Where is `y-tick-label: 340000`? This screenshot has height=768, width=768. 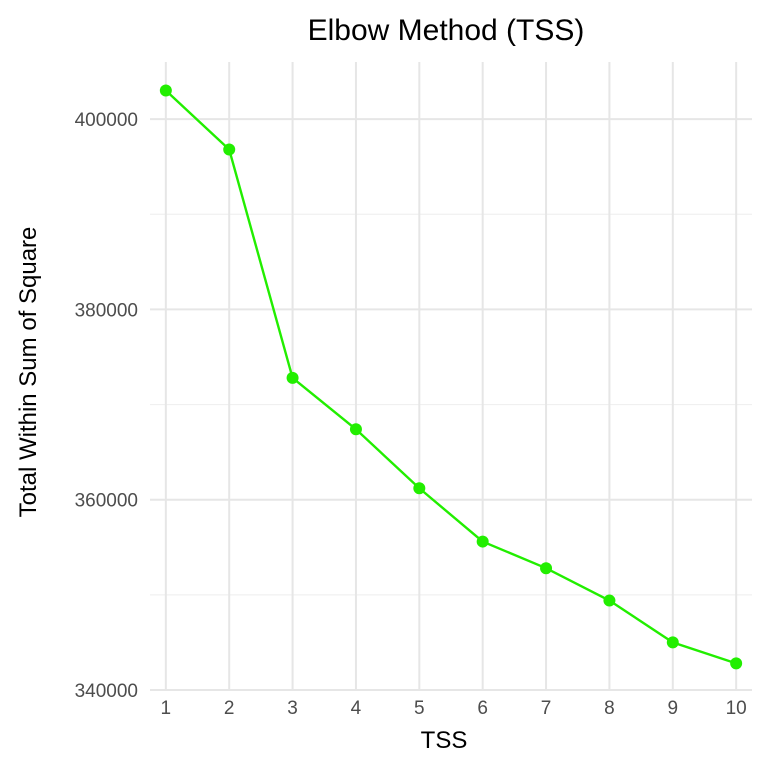
y-tick-label: 340000 is located at coordinates (106, 691).